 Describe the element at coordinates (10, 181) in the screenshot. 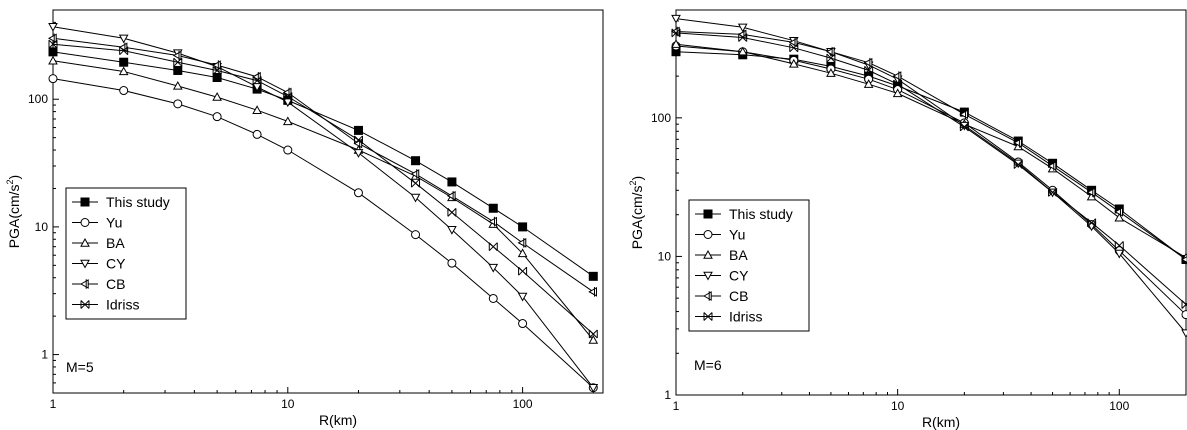

I see `y-axis-label-superscript: 2` at that location.